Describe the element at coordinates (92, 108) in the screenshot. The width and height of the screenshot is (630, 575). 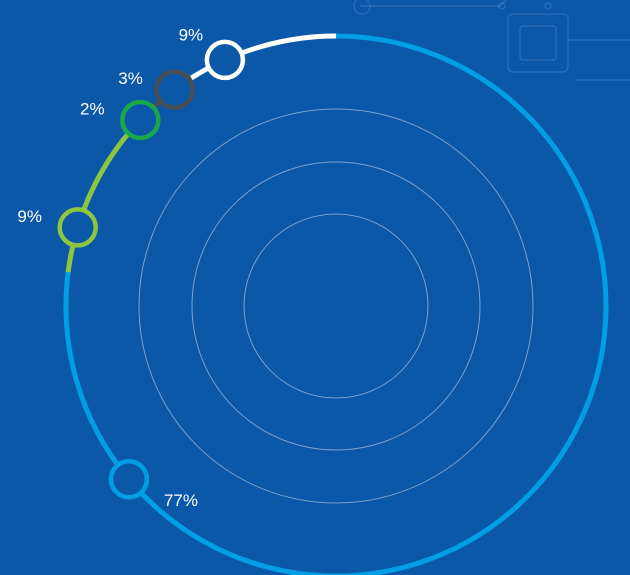
I see `segment-label-3: 2%` at that location.